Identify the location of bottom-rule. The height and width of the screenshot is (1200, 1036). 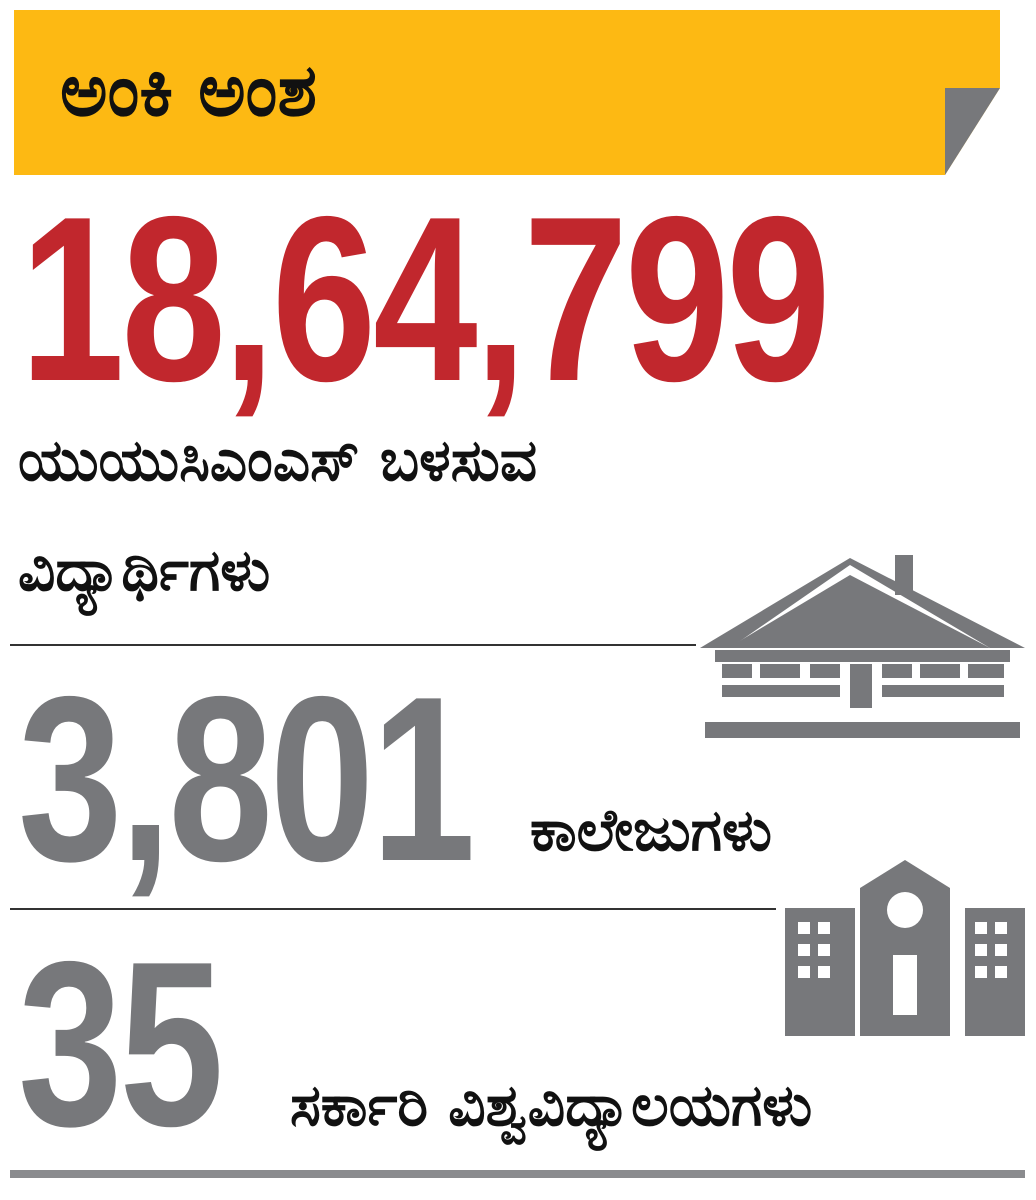
(517, 1174).